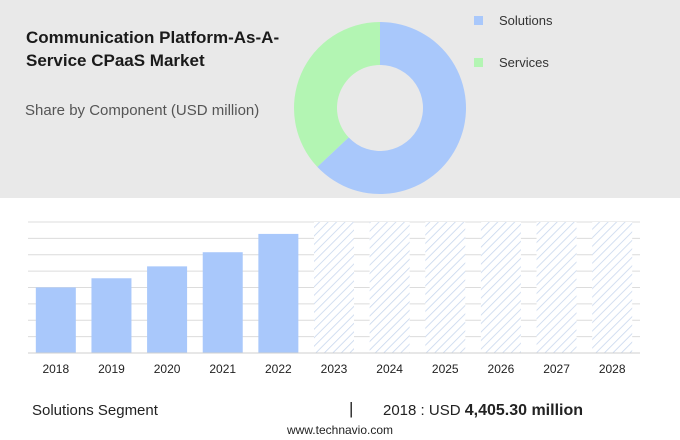  What do you see at coordinates (523, 410) in the screenshot?
I see `footer-value-amount: 4,405.30 million` at bounding box center [523, 410].